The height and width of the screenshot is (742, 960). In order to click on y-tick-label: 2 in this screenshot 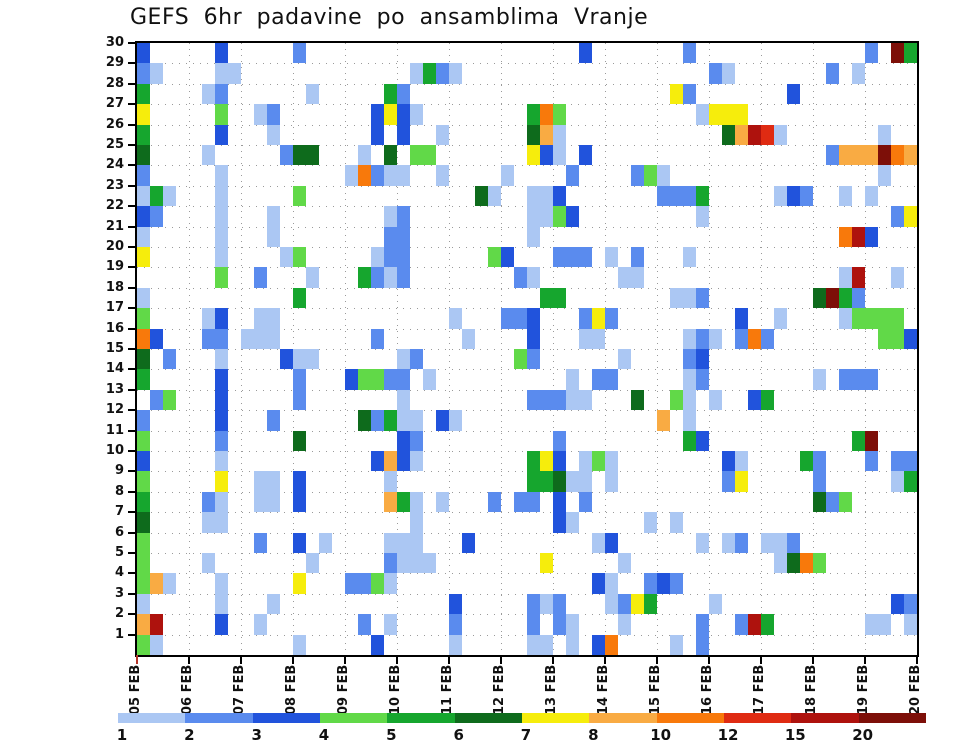, I will do `click(119, 614)`.